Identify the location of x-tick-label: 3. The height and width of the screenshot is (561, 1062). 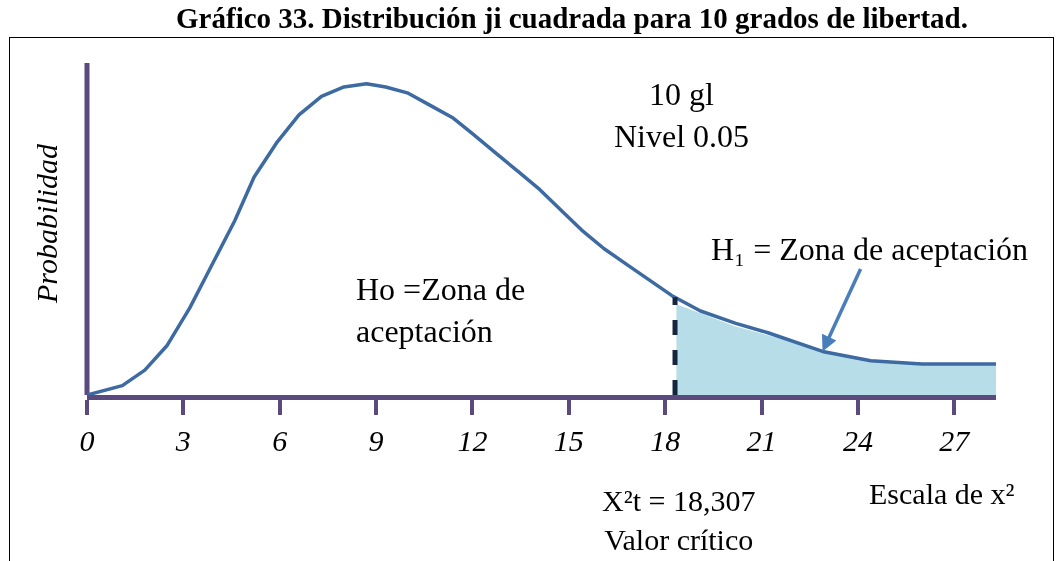
(182, 440).